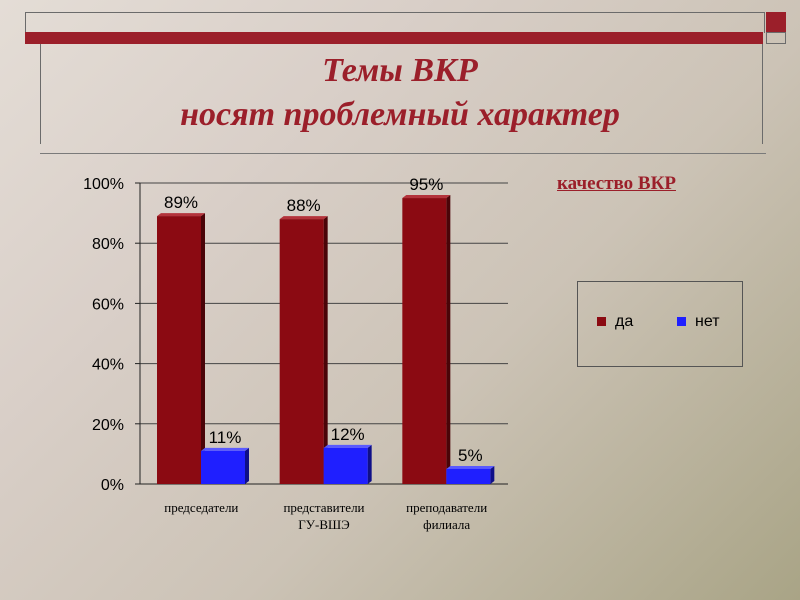 Image resolution: width=800 pixels, height=600 pixels. Describe the element at coordinates (403, 153) in the screenshot. I see `title-underline` at that location.